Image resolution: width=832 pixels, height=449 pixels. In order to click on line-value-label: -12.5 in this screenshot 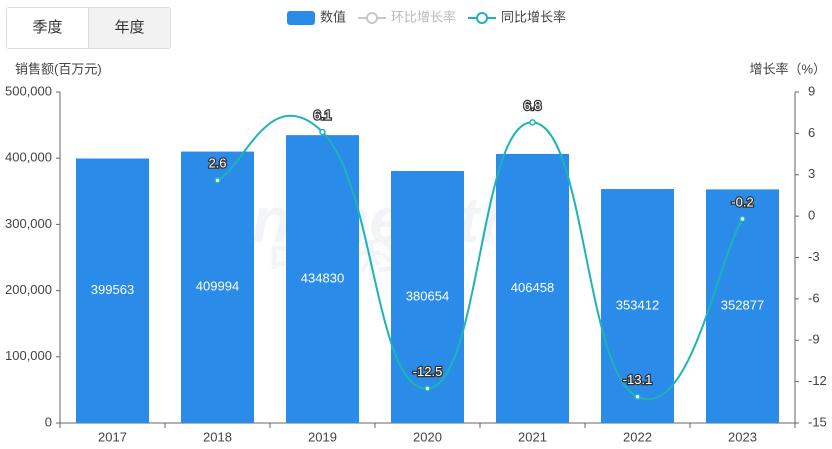, I will do `click(428, 371)`.